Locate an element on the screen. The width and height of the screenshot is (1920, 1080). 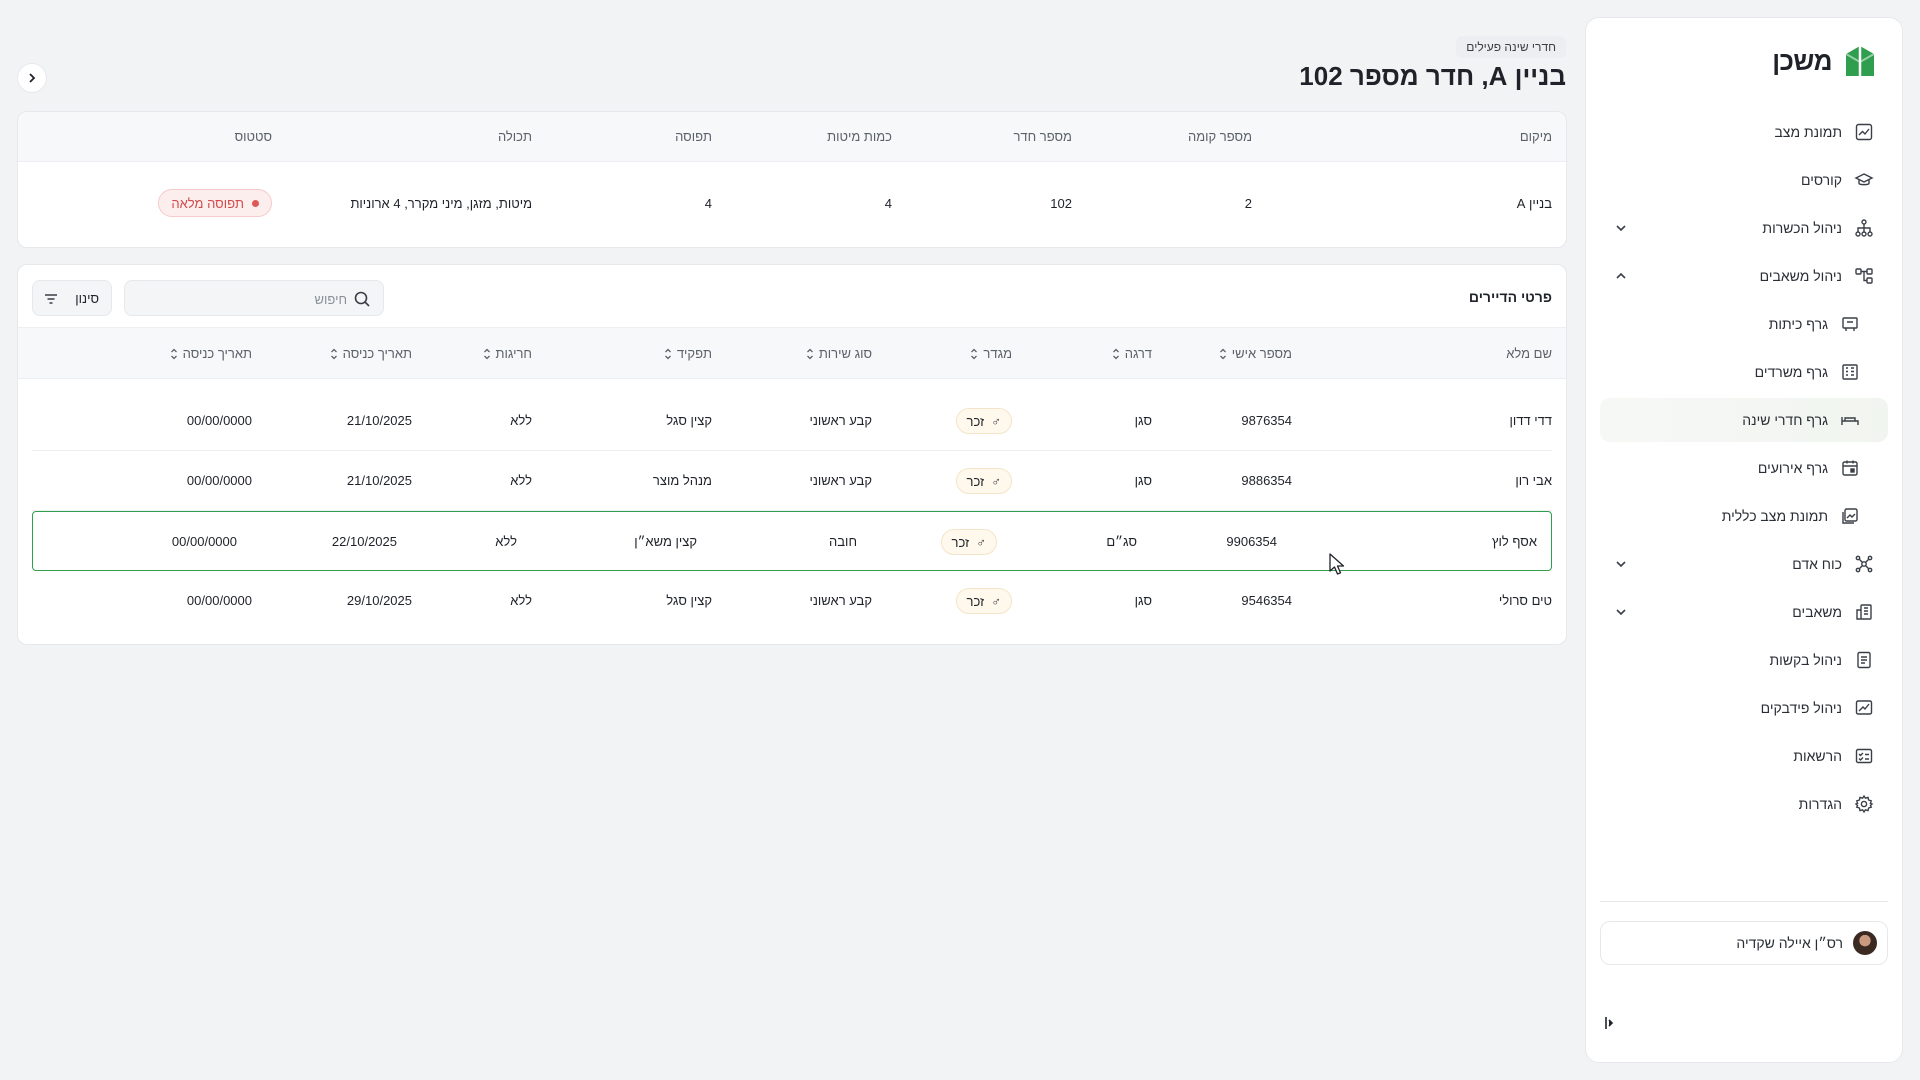
id-cell: 9906354 is located at coordinates (1251, 541).